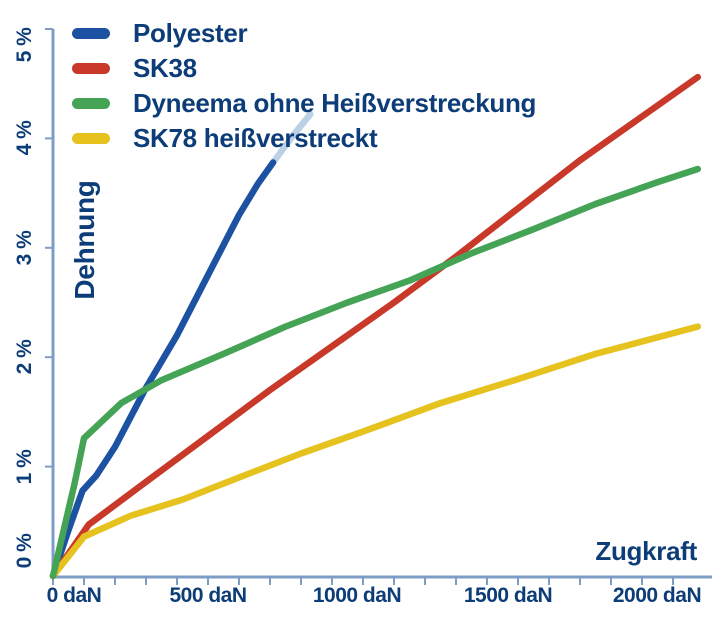 The height and width of the screenshot is (617, 712). What do you see at coordinates (91, 103) in the screenshot?
I see `legend-swatch-dyneema-ohne-hei-verstreckung` at bounding box center [91, 103].